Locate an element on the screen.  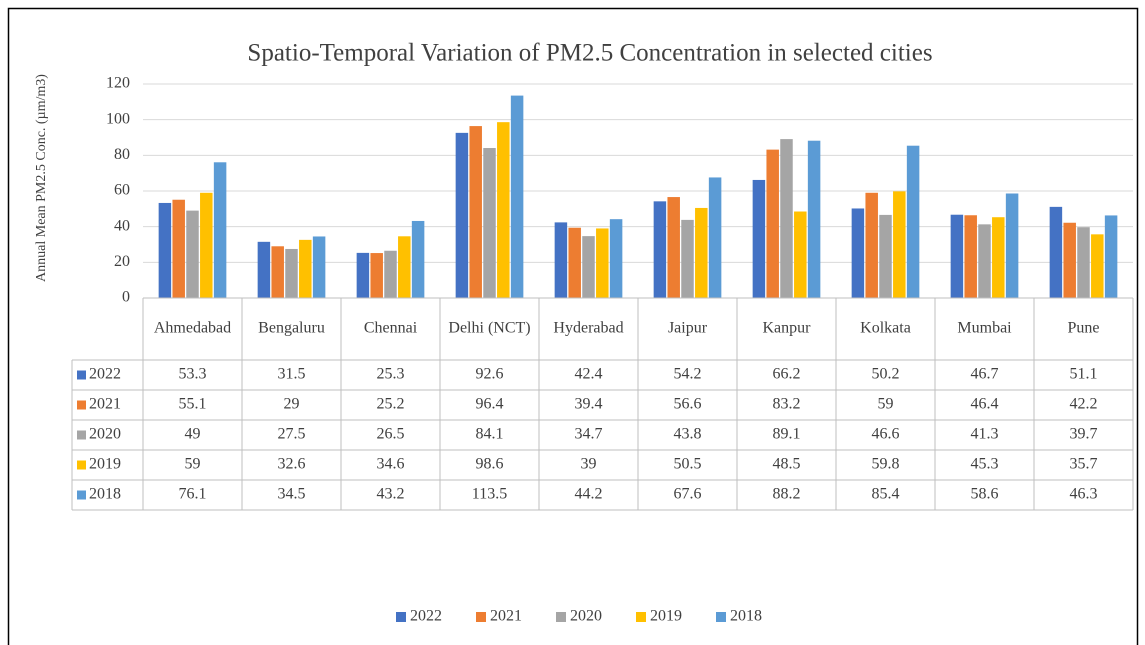
table-cell: 50.5 is located at coordinates (688, 464).